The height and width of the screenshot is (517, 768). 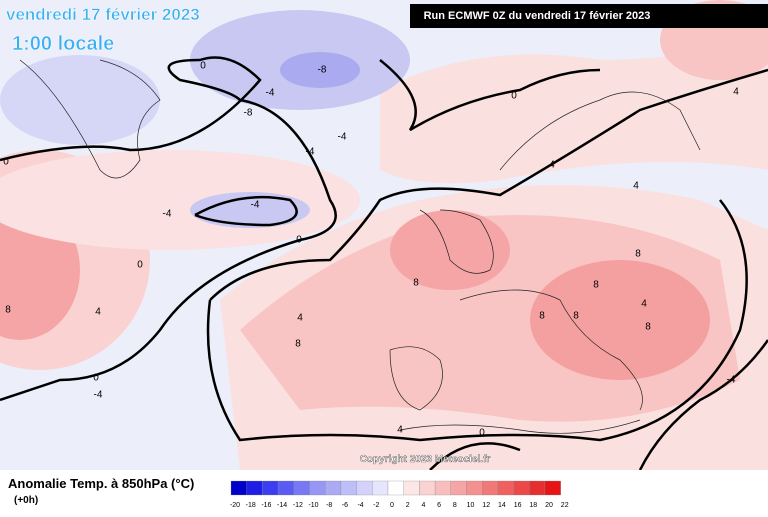 What do you see at coordinates (298, 505) in the screenshot?
I see `colorbar-label: -12` at bounding box center [298, 505].